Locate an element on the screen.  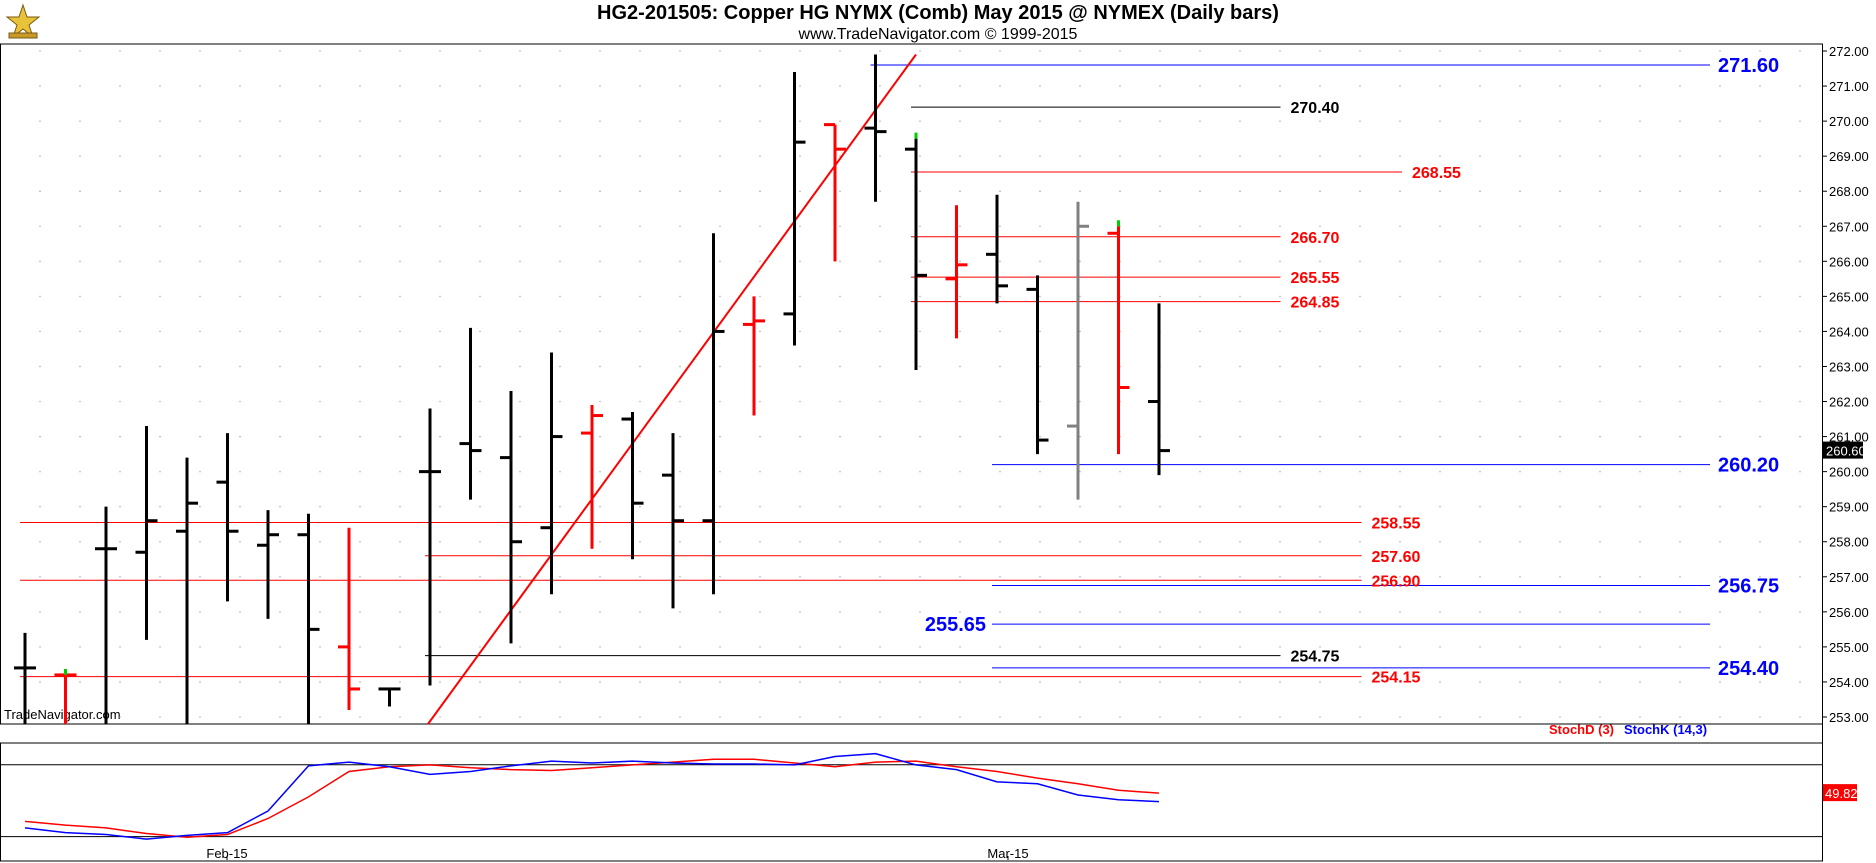
level-label: 264.85 is located at coordinates (1315, 303).